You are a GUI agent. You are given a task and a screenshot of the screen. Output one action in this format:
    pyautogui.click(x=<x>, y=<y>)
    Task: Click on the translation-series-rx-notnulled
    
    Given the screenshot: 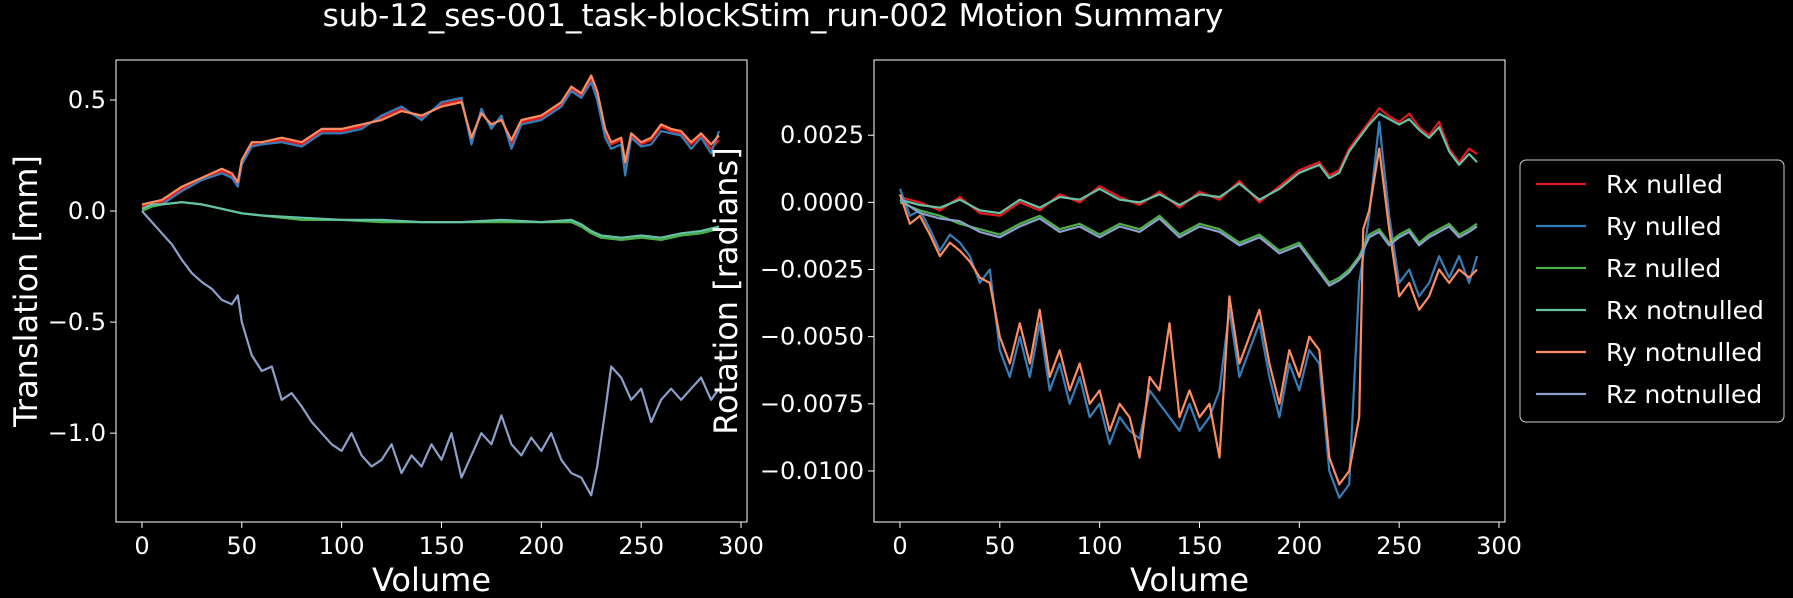 What is the action you would take?
    pyautogui.click(x=430, y=220)
    